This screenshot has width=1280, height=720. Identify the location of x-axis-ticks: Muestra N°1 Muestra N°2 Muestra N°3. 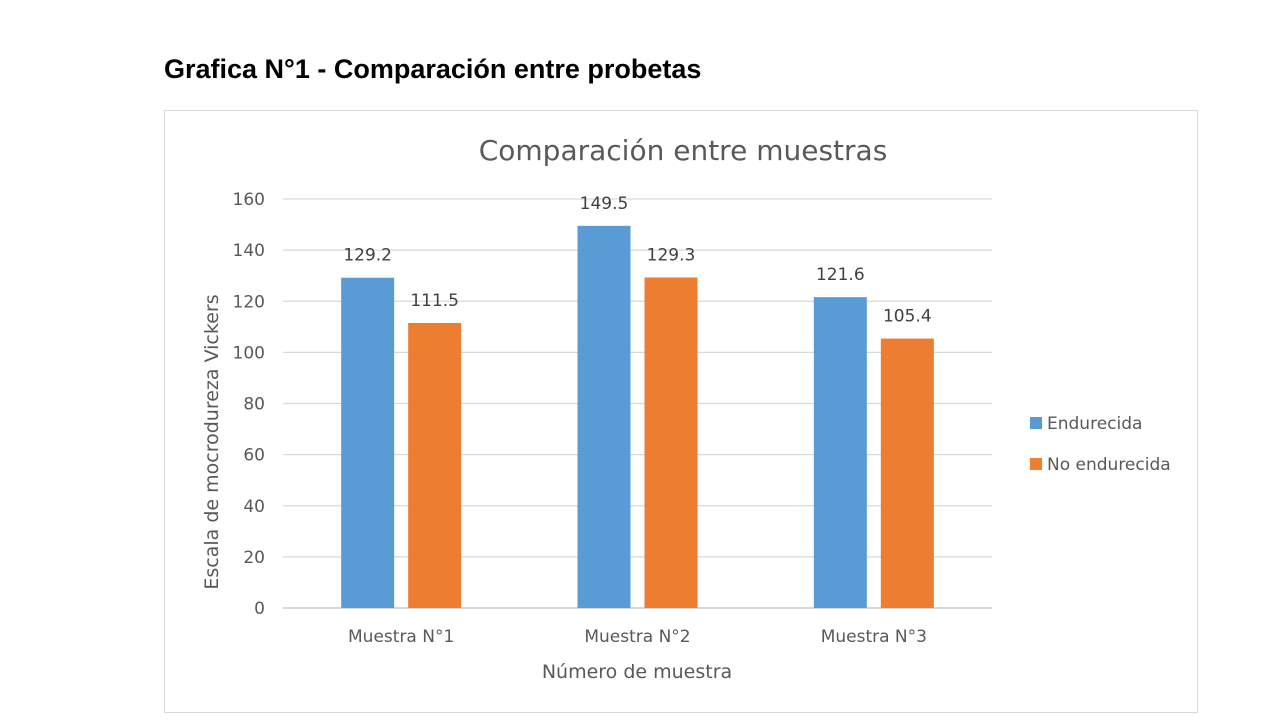
(637, 637).